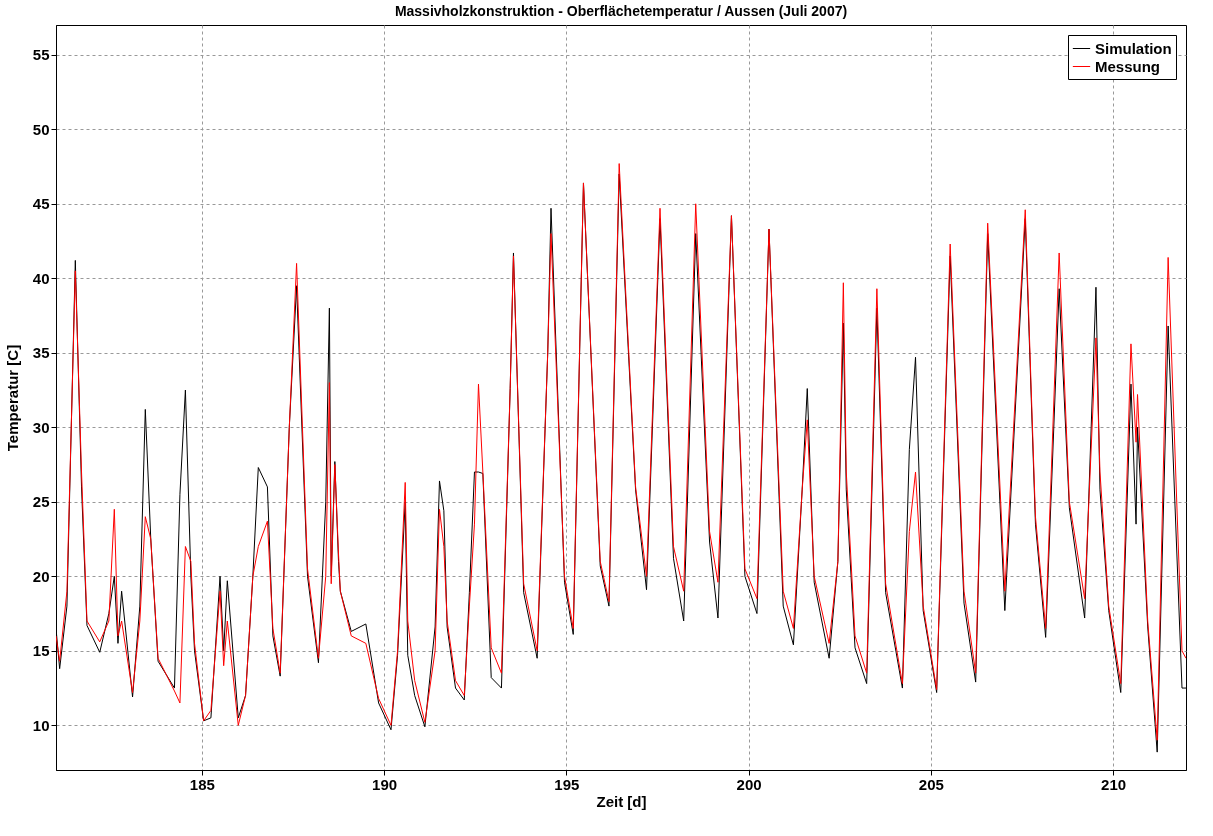 The image size is (1213, 836). What do you see at coordinates (1133, 48) in the screenshot?
I see `legend-label: Simulation` at bounding box center [1133, 48].